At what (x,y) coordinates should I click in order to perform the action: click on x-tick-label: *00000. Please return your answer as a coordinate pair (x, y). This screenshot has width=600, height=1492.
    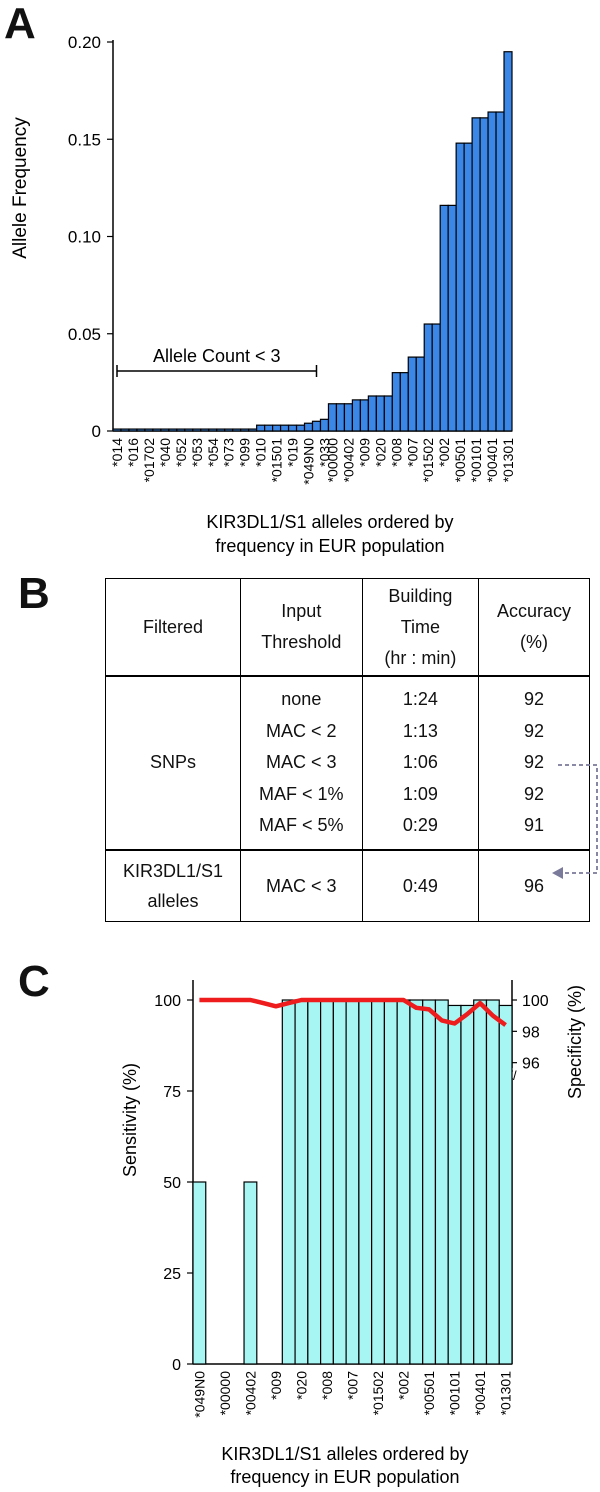
    Looking at the image, I should click on (332, 460).